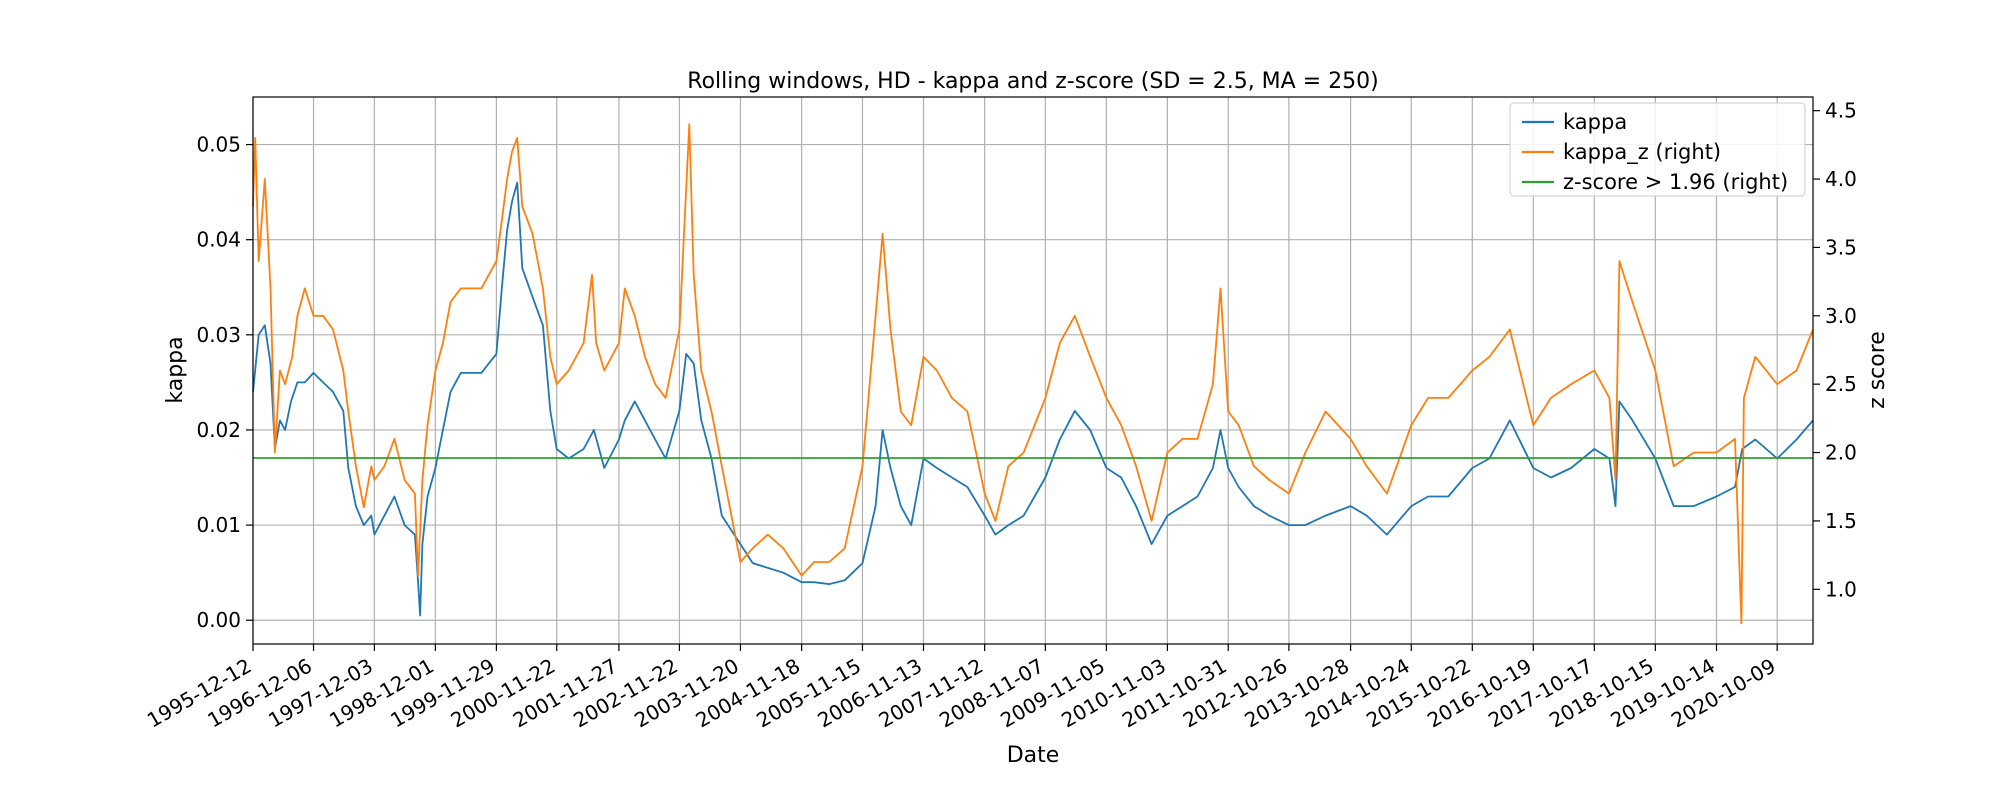 This screenshot has width=2000, height=800. Describe the element at coordinates (218, 620) in the screenshot. I see `y-left-tick-label: 0.00` at that location.